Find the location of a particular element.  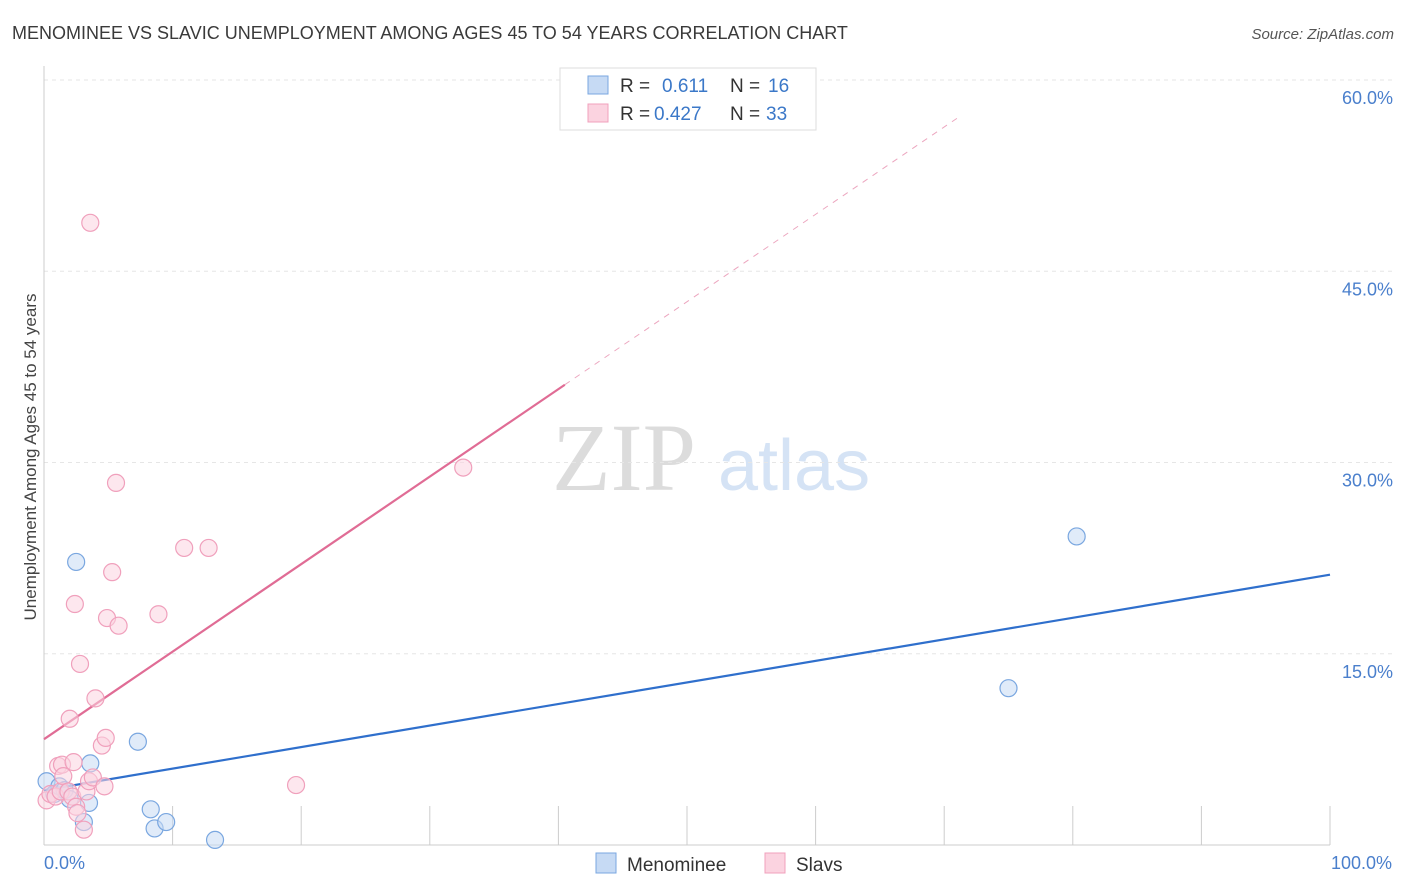

watermark-atlas-text: atlas is located at coordinates (794, 466).